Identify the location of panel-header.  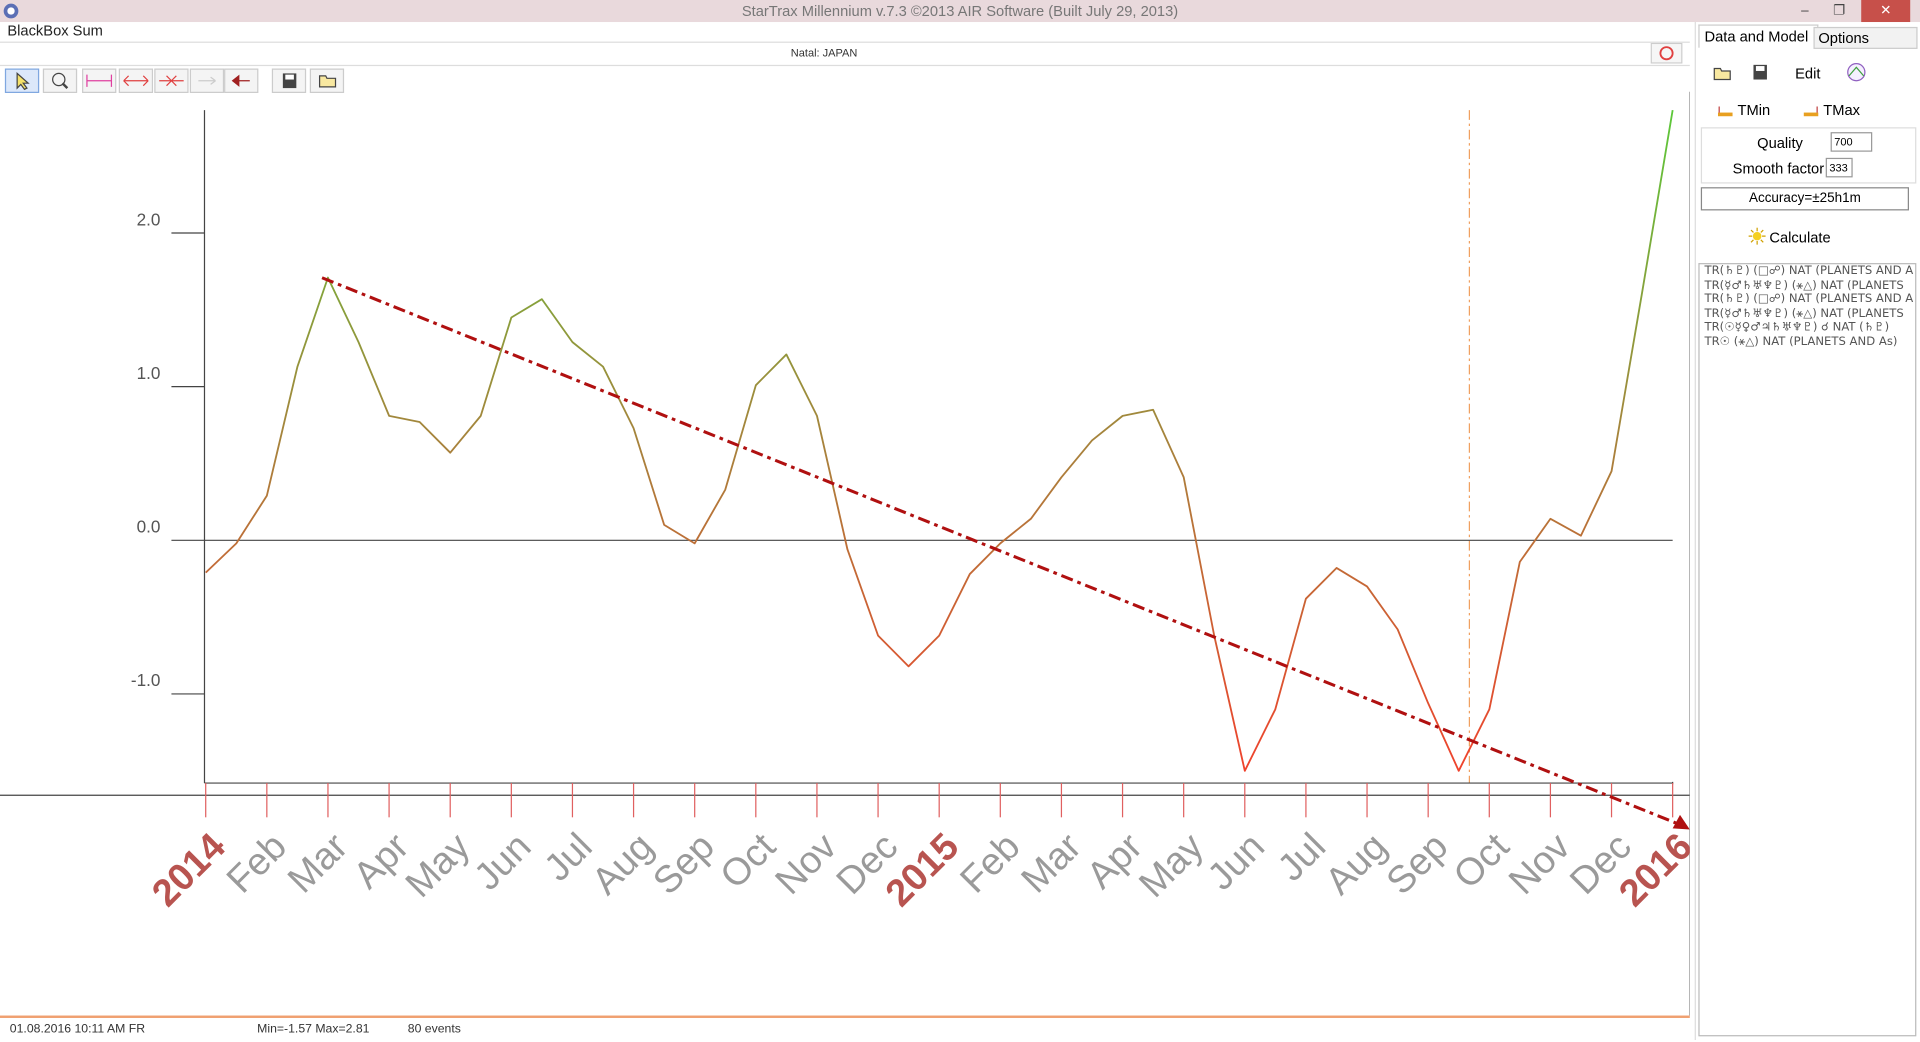
(845, 54).